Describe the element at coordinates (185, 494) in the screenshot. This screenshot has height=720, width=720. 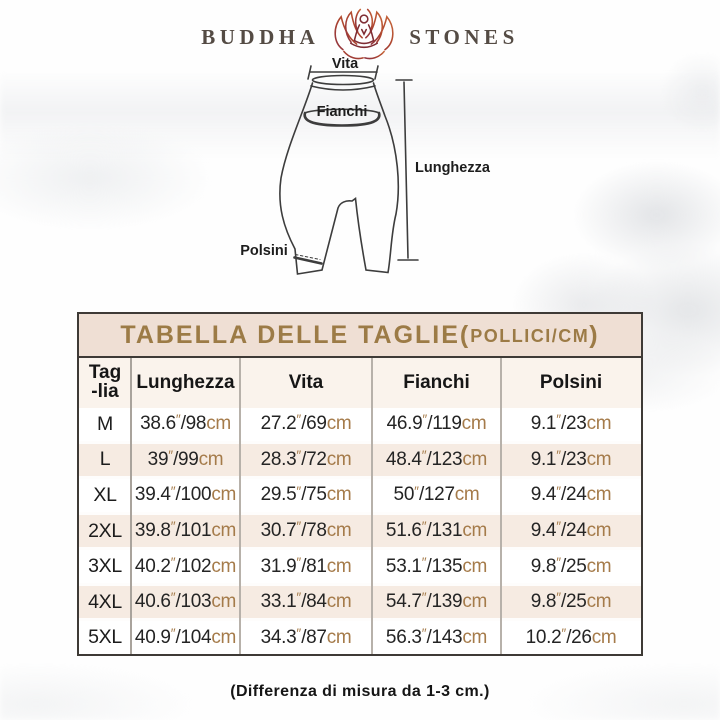
I see `measurement-cell: 39.4 ″/100 cm` at that location.